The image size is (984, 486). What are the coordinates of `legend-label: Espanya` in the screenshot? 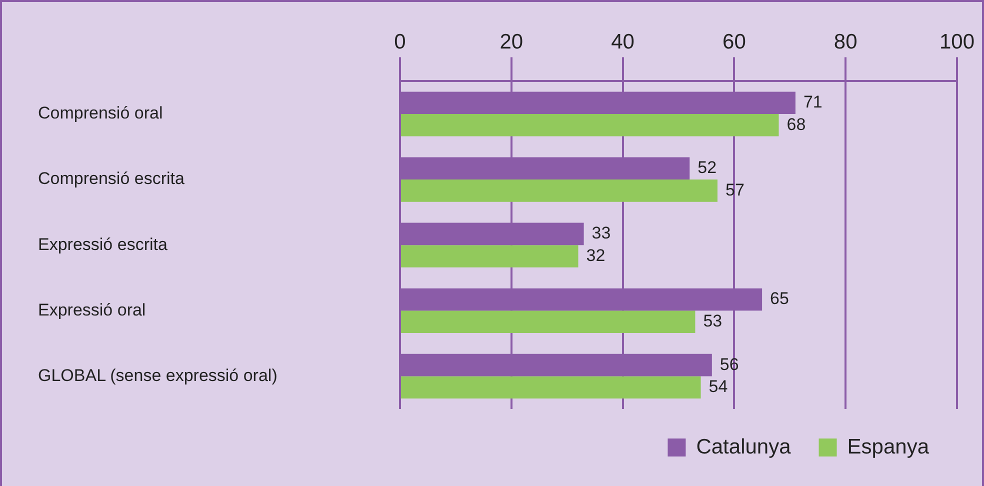 It's located at (888, 446).